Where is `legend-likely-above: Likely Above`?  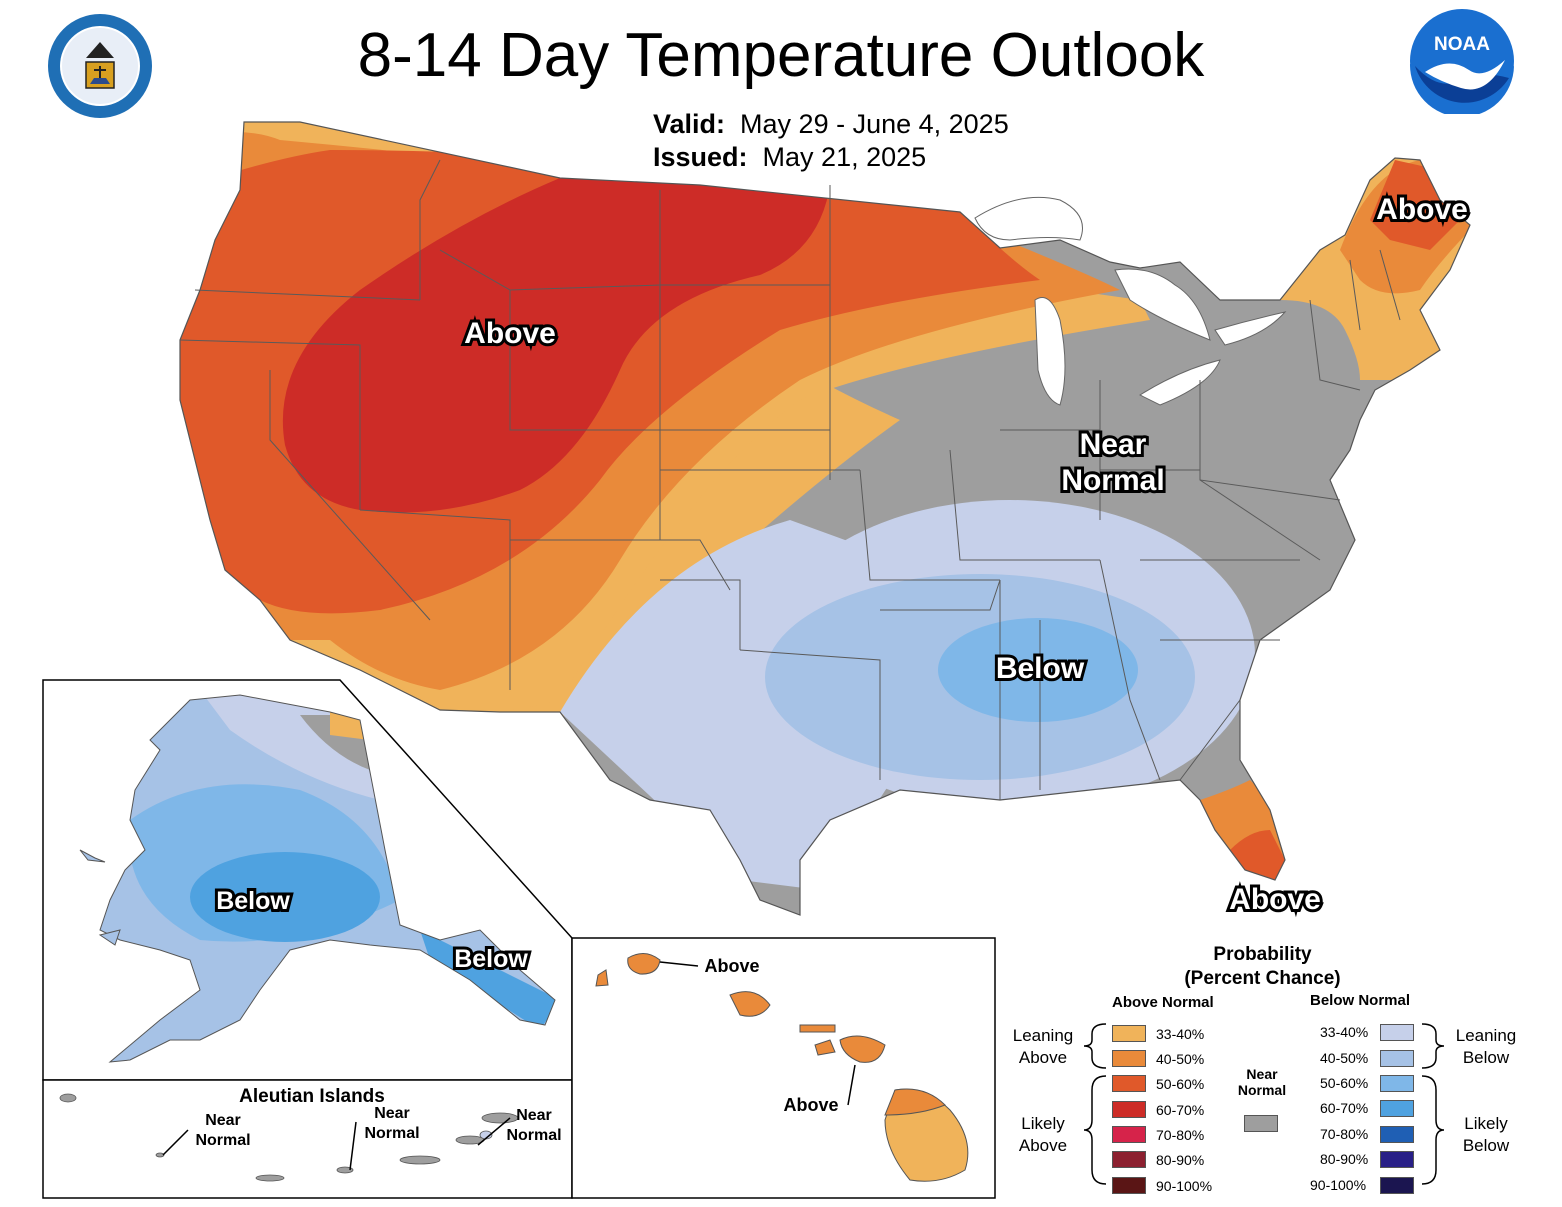 legend-likely-above: Likely Above is located at coordinates (1043, 1135).